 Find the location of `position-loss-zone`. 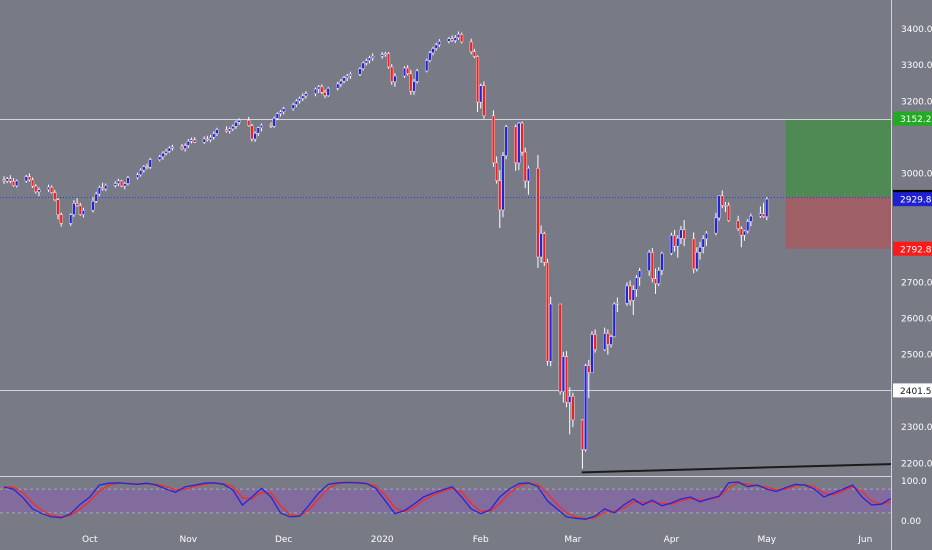

position-loss-zone is located at coordinates (838, 222).